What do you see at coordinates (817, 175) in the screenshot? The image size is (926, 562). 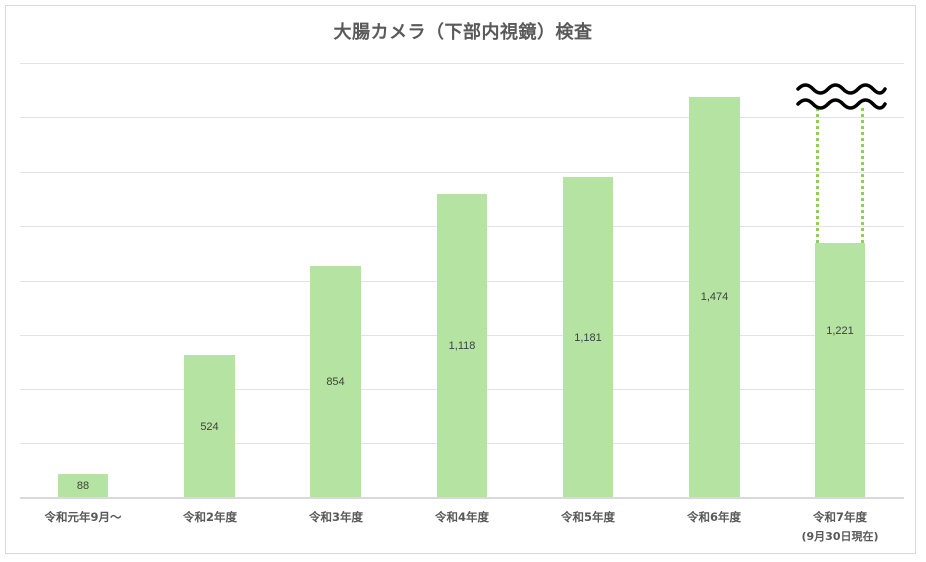 I see `projection-dotted-line-left` at bounding box center [817, 175].